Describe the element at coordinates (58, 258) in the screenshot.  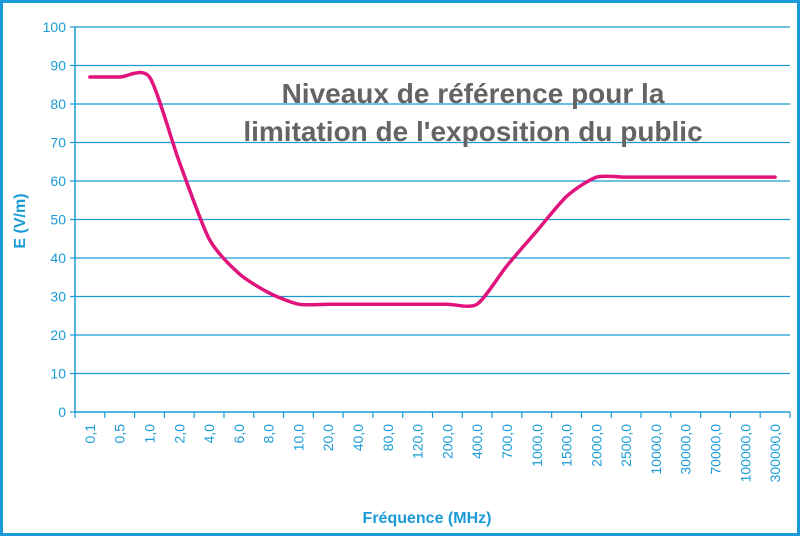
I see `y-tick-label: 40` at that location.